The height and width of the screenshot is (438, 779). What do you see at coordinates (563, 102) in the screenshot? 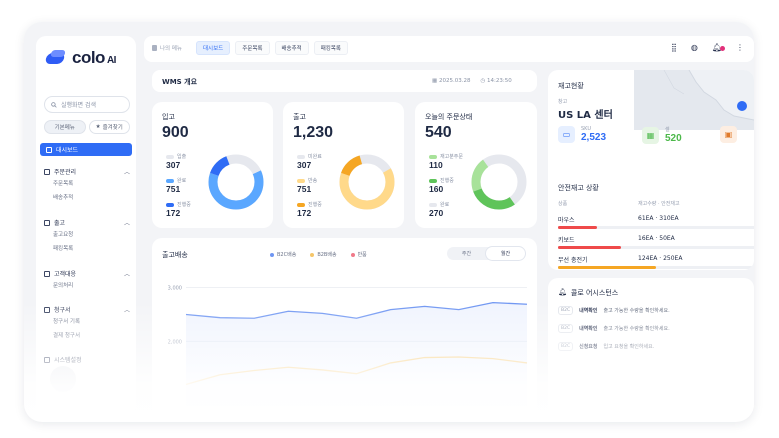
I see `warehouse-label: 창고` at bounding box center [563, 102].